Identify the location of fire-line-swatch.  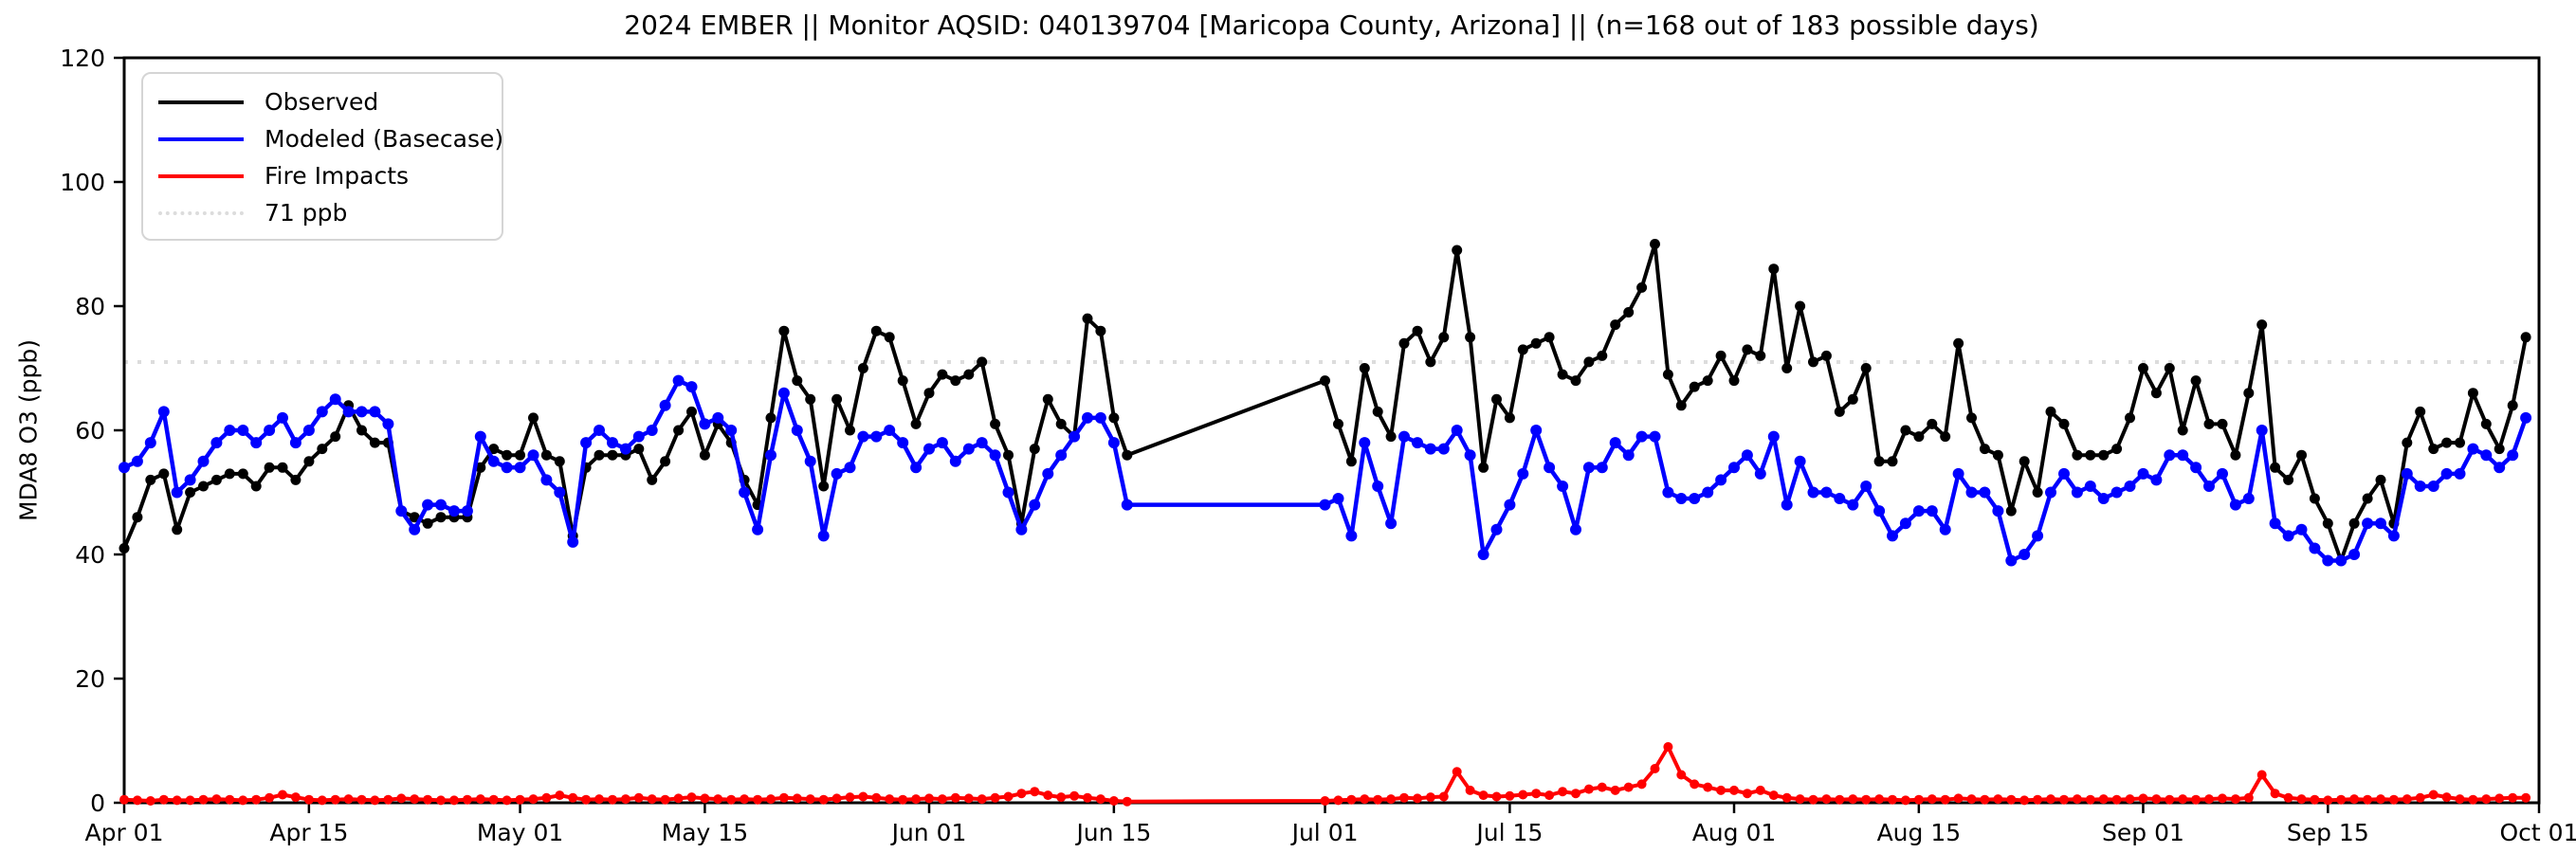
(201, 175).